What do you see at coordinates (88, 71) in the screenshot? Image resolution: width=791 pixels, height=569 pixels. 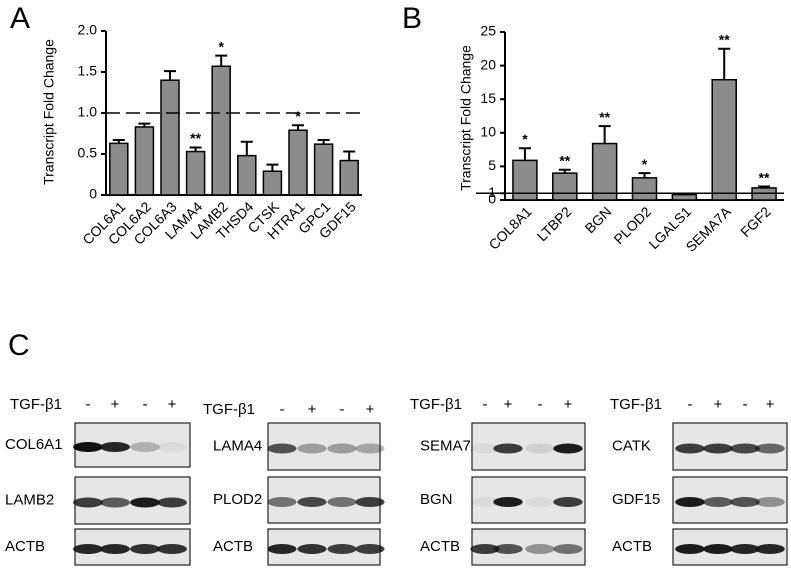 I see `y-tick-label: 1.5` at bounding box center [88, 71].